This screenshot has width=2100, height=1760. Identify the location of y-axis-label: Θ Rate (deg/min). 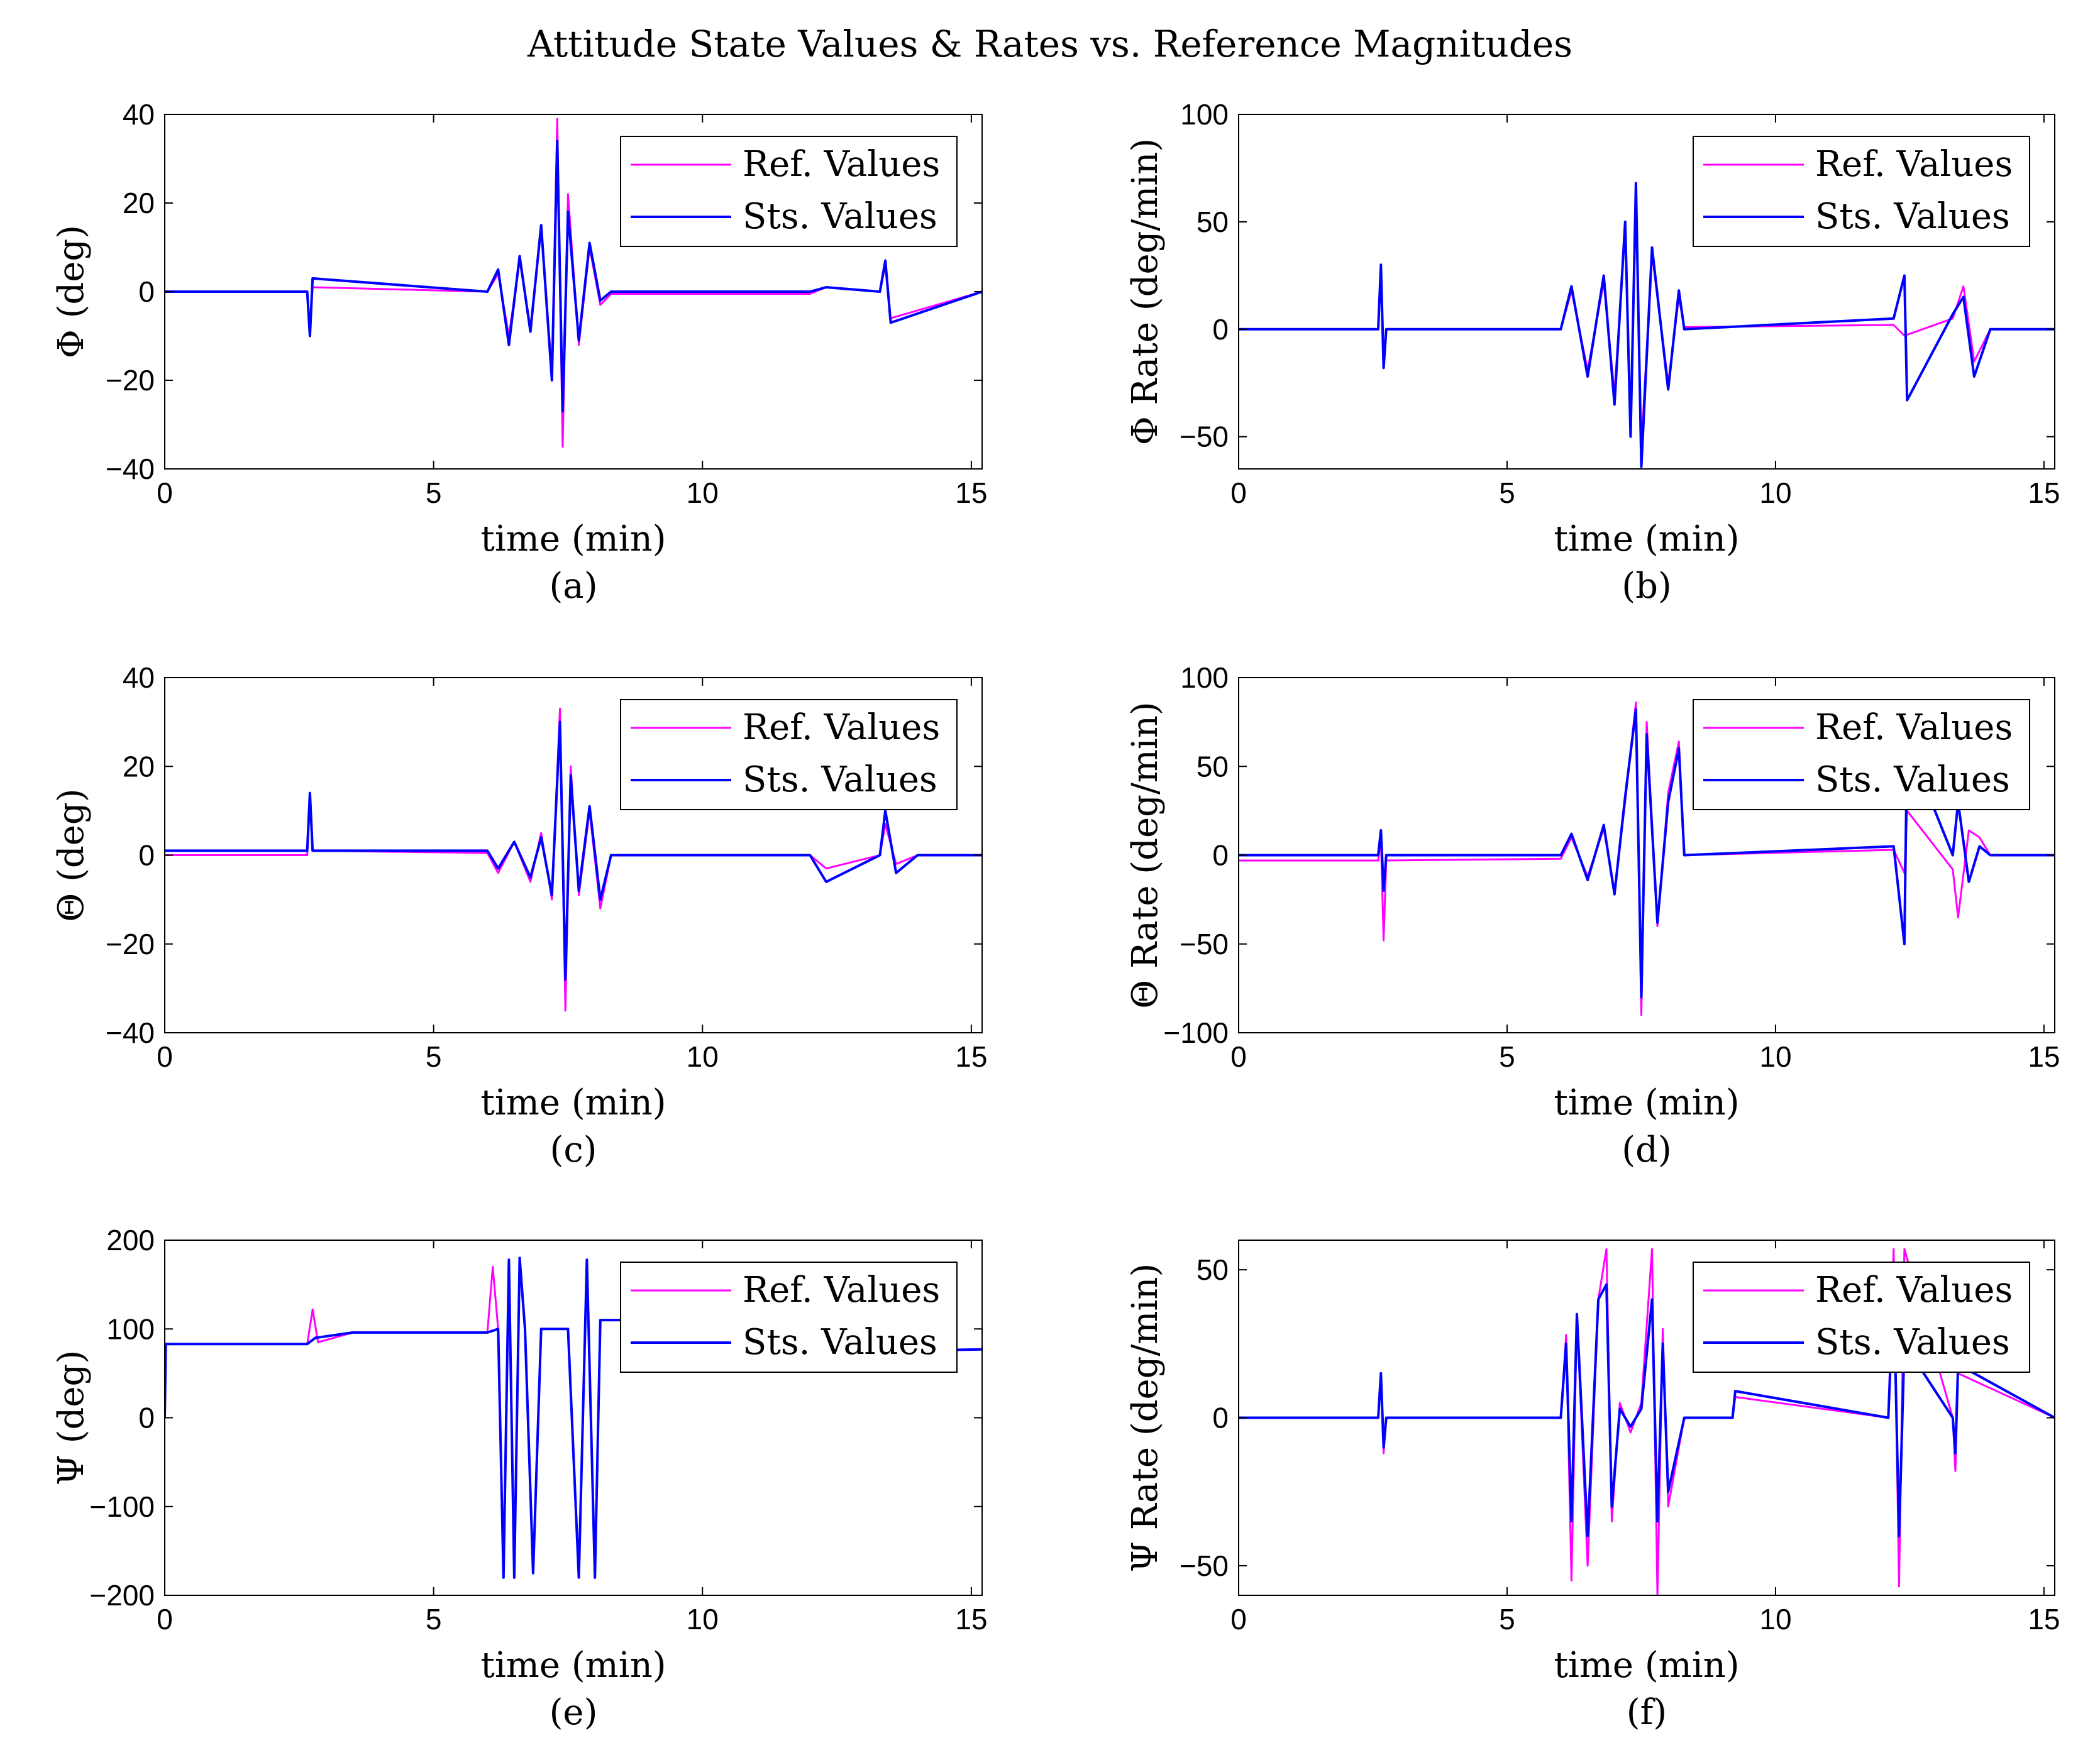
(1145, 854).